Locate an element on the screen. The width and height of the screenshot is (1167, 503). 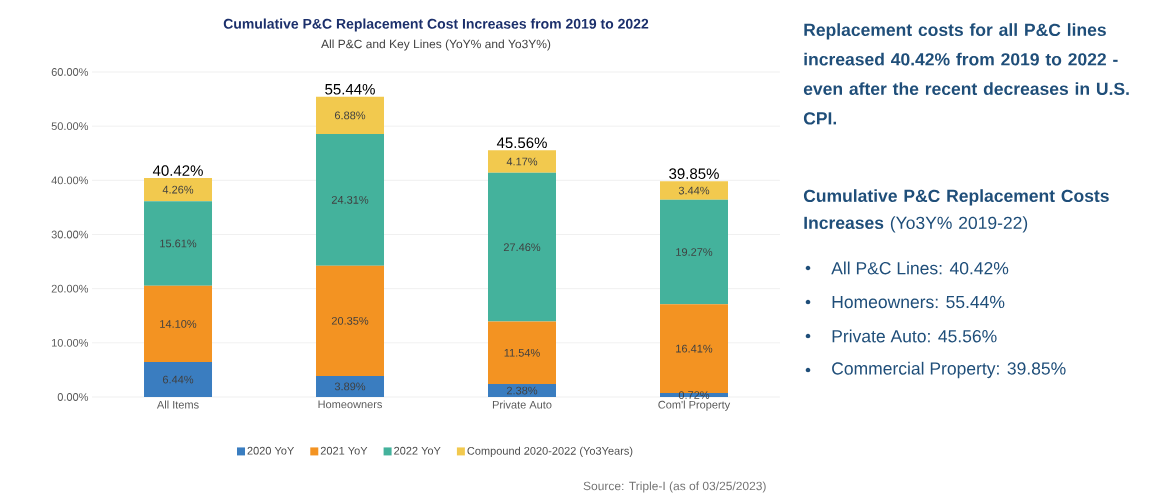
legend-label: 2021 YoY is located at coordinates (344, 450).